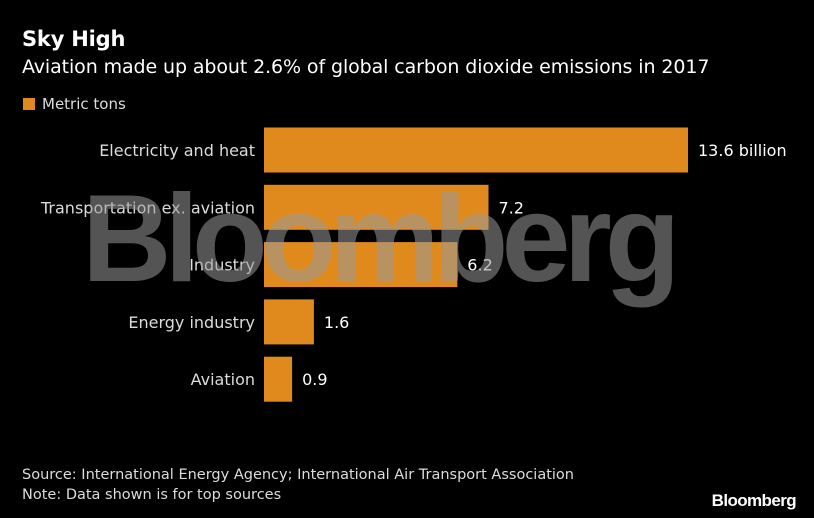 The width and height of the screenshot is (814, 518). What do you see at coordinates (476, 150) in the screenshot?
I see `bar-electricity-and-heat` at bounding box center [476, 150].